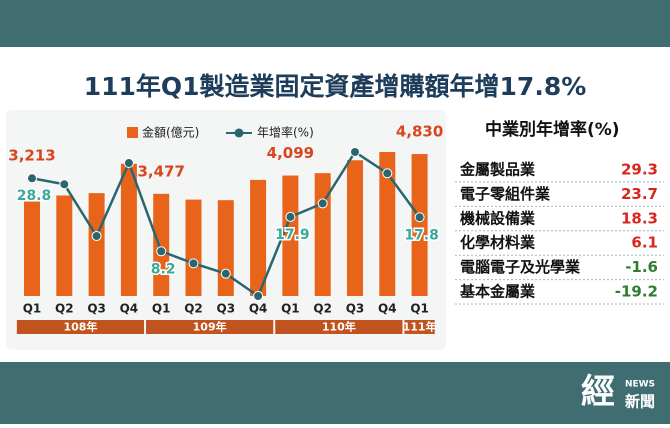 The width and height of the screenshot is (670, 428). What do you see at coordinates (163, 269) in the screenshot?
I see `line-value-label: 8.2` at bounding box center [163, 269].